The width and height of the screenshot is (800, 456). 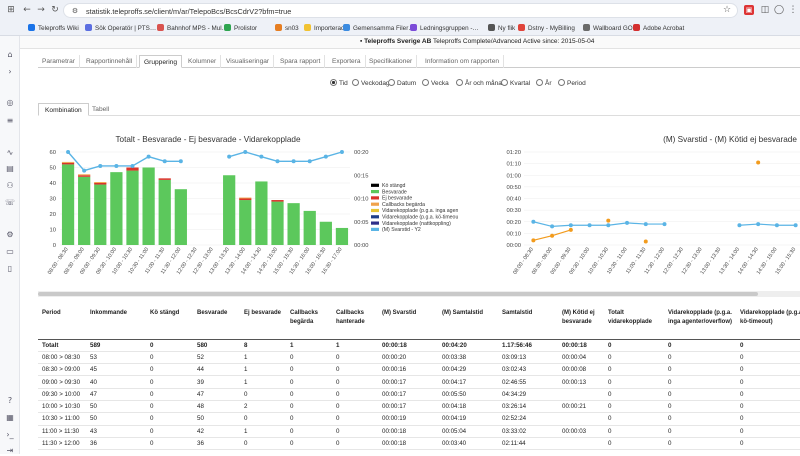 What do you see at coordinates (62, 320) in the screenshot?
I see `column-header-period: Period` at bounding box center [62, 320].